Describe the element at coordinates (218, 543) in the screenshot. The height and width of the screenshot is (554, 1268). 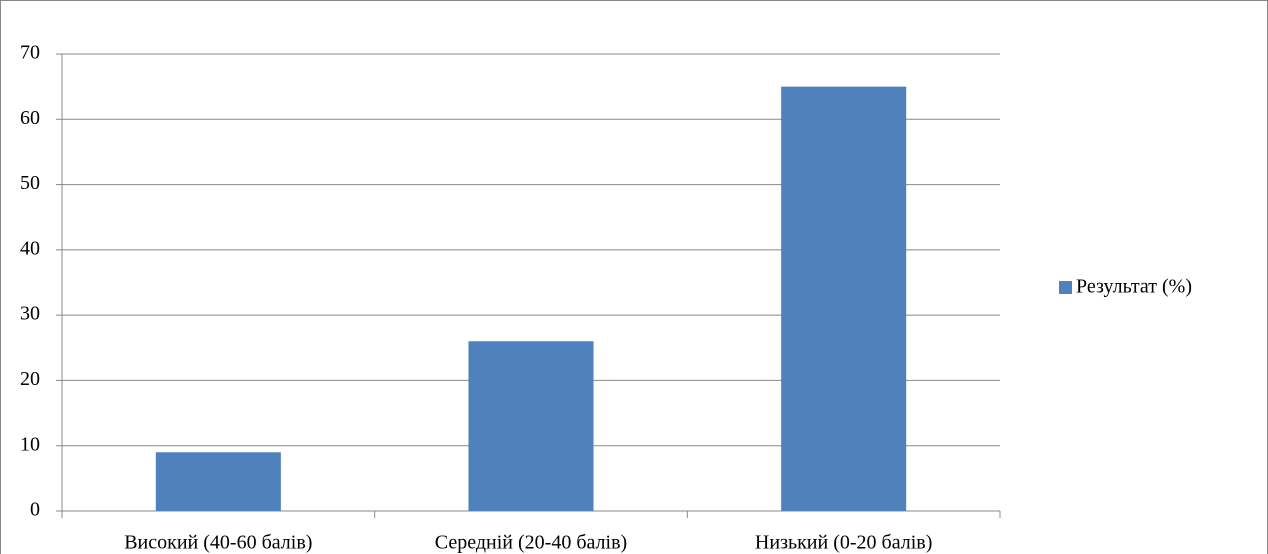
I see `x-tick-label: Високий (40-60 балів)` at that location.